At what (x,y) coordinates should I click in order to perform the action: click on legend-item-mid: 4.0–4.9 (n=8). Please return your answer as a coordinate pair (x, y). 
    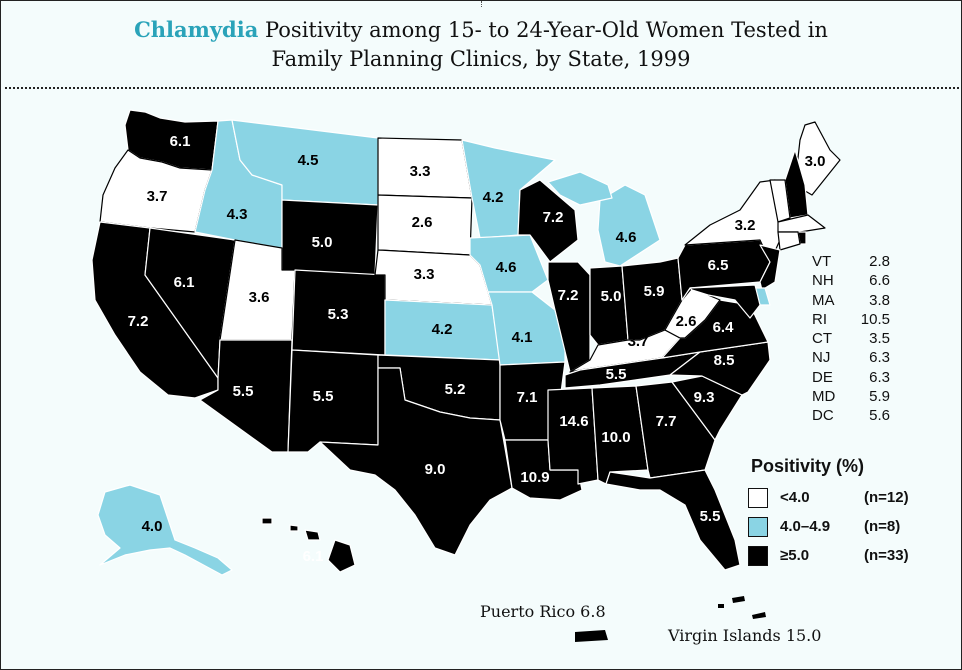
    Looking at the image, I should click on (828, 526).